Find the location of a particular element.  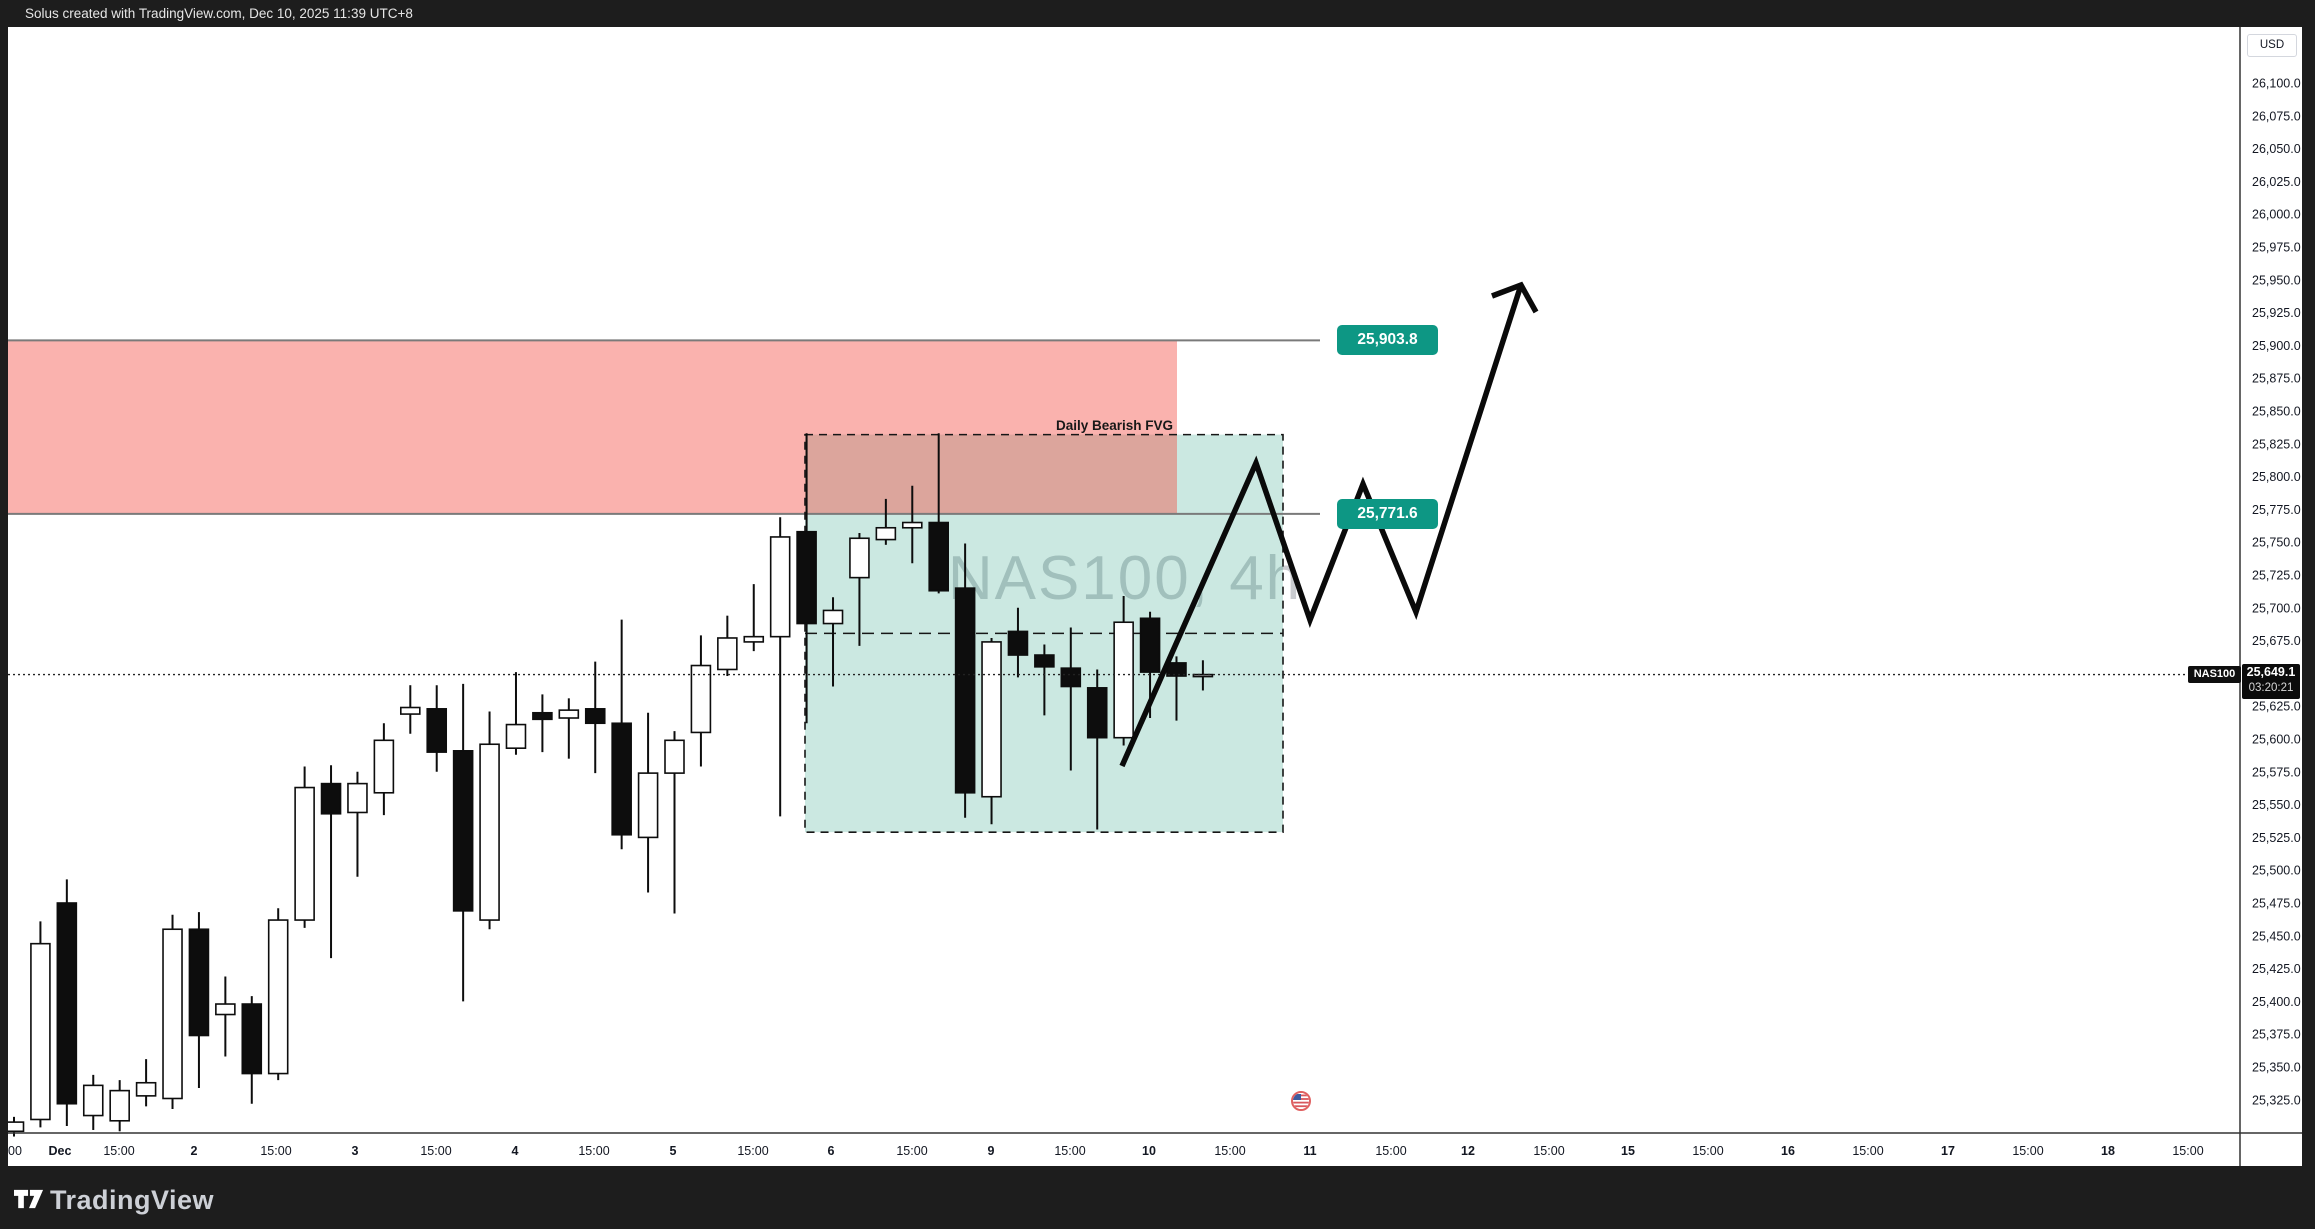

us-flag-icon is located at coordinates (1301, 1101).